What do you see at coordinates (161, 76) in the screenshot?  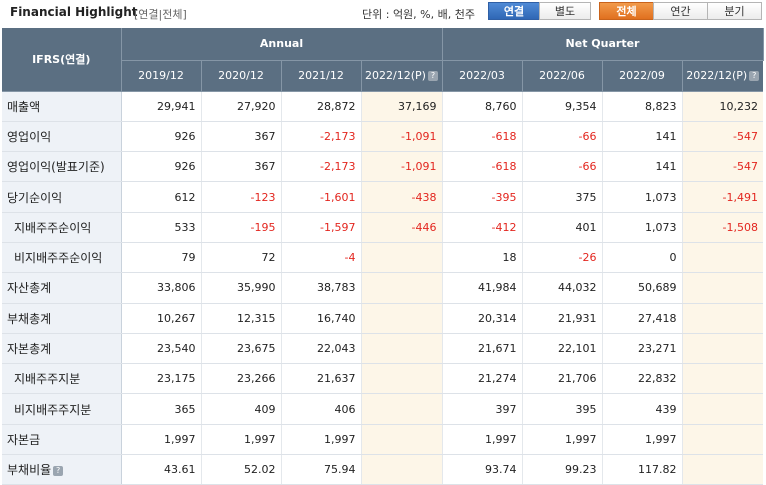 I see `column-header: 2019/12` at bounding box center [161, 76].